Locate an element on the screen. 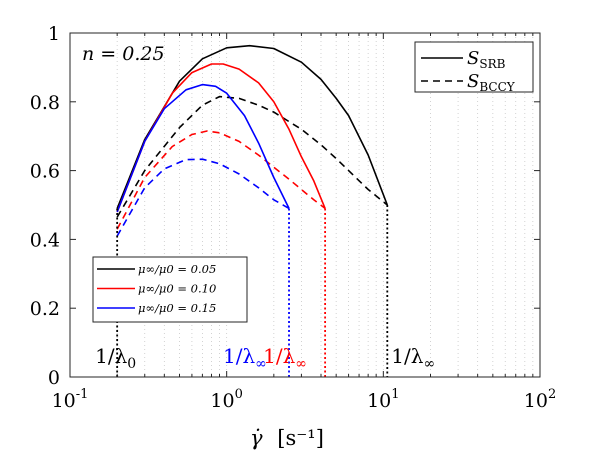 The image size is (598, 459). x-tick-label: 10⁻¹ is located at coordinates (70, 399).